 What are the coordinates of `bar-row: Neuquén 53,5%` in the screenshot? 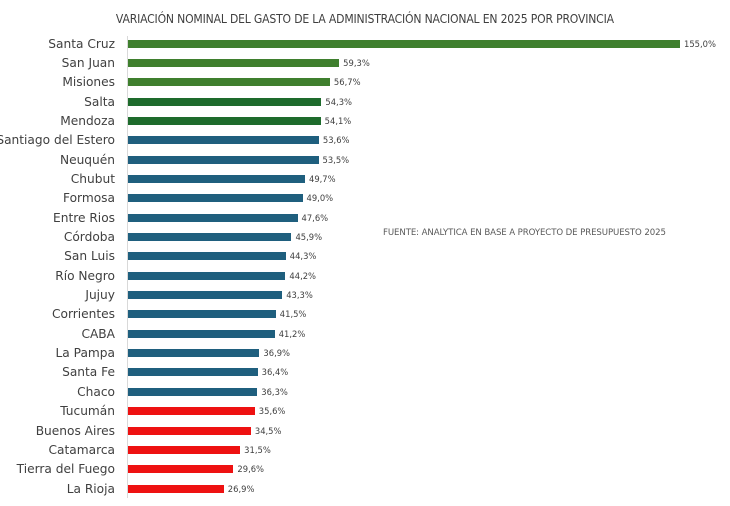 It's located at (365, 160).